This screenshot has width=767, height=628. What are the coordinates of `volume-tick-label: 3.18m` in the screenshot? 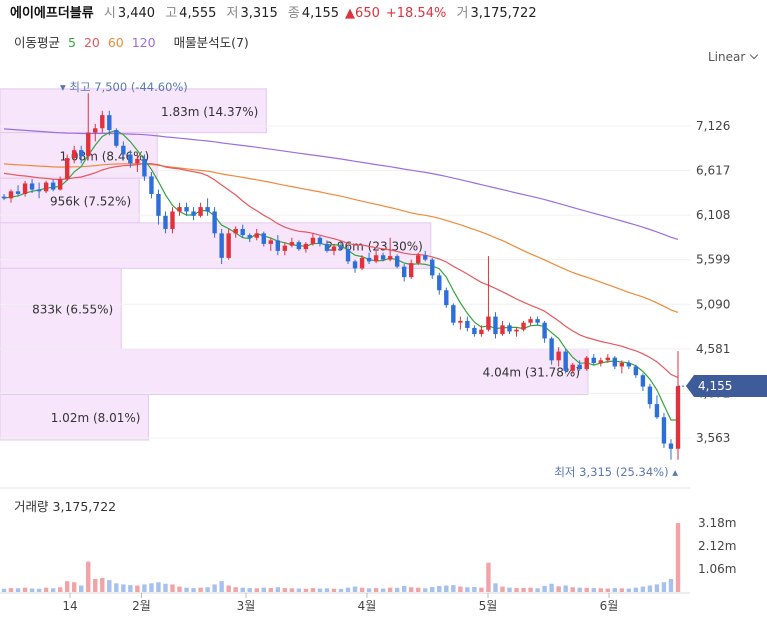 It's located at (717, 523).